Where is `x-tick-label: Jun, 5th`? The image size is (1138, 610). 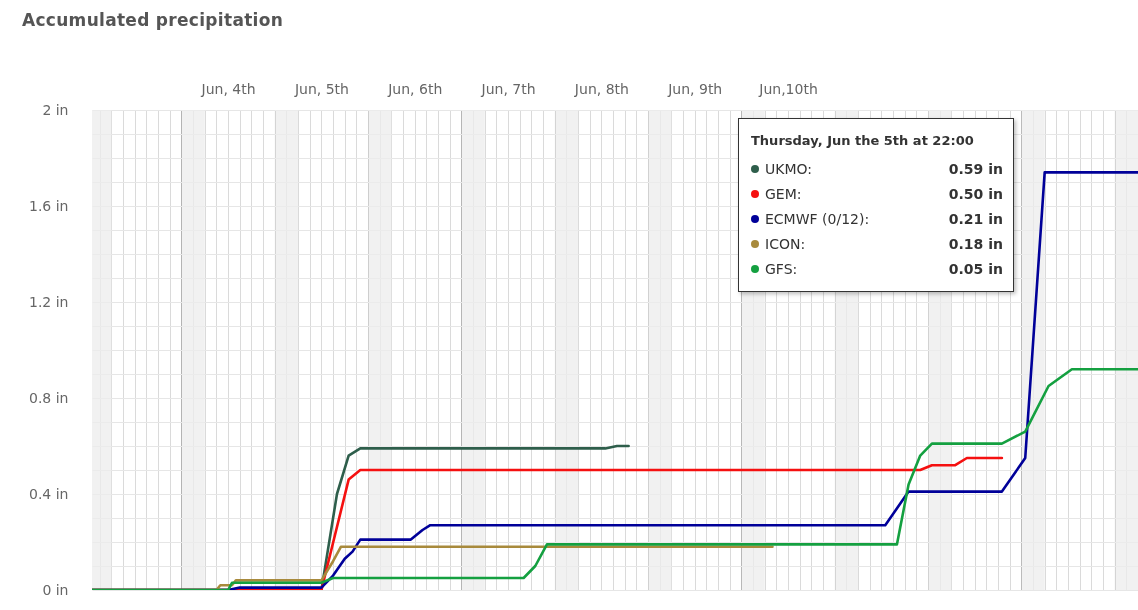 x-tick-label: Jun, 5th is located at coordinates (321, 88).